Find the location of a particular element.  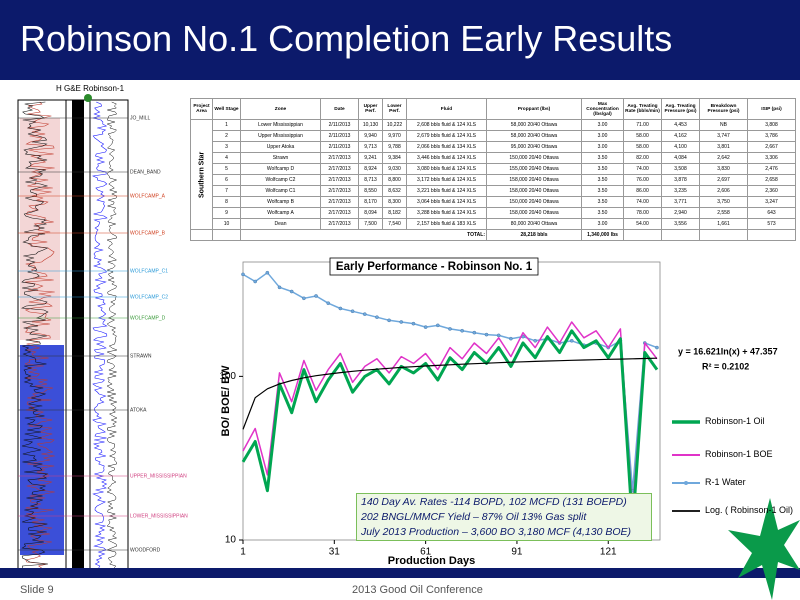

table-cell: Upper Atoka is located at coordinates (280, 147).